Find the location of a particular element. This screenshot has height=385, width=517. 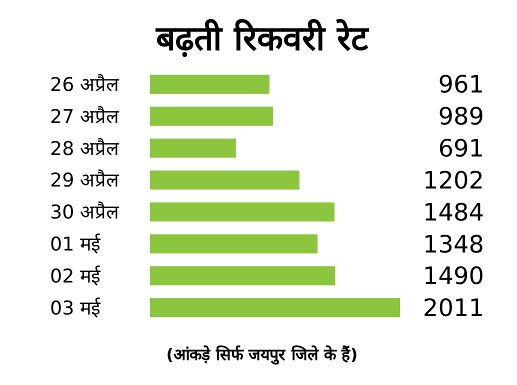

text: (आंकड़े सिर्फ जयपुर जिले के हैं) is located at coordinates (262, 355).